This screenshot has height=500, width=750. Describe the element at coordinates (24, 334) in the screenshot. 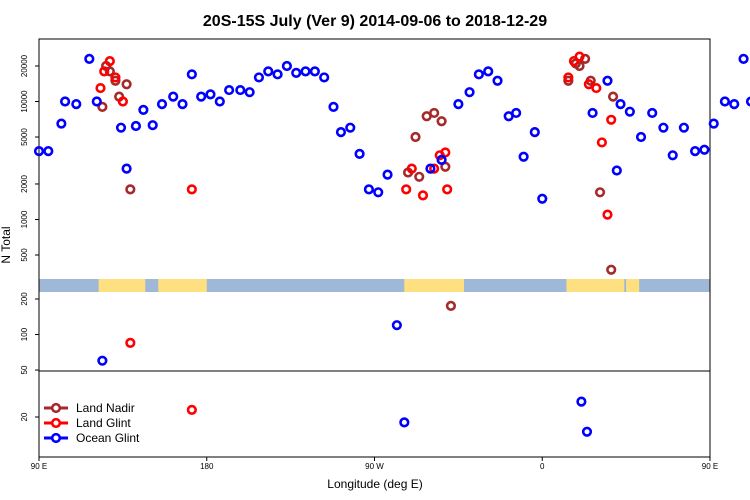

I see `y-tick-label: 100` at that location.